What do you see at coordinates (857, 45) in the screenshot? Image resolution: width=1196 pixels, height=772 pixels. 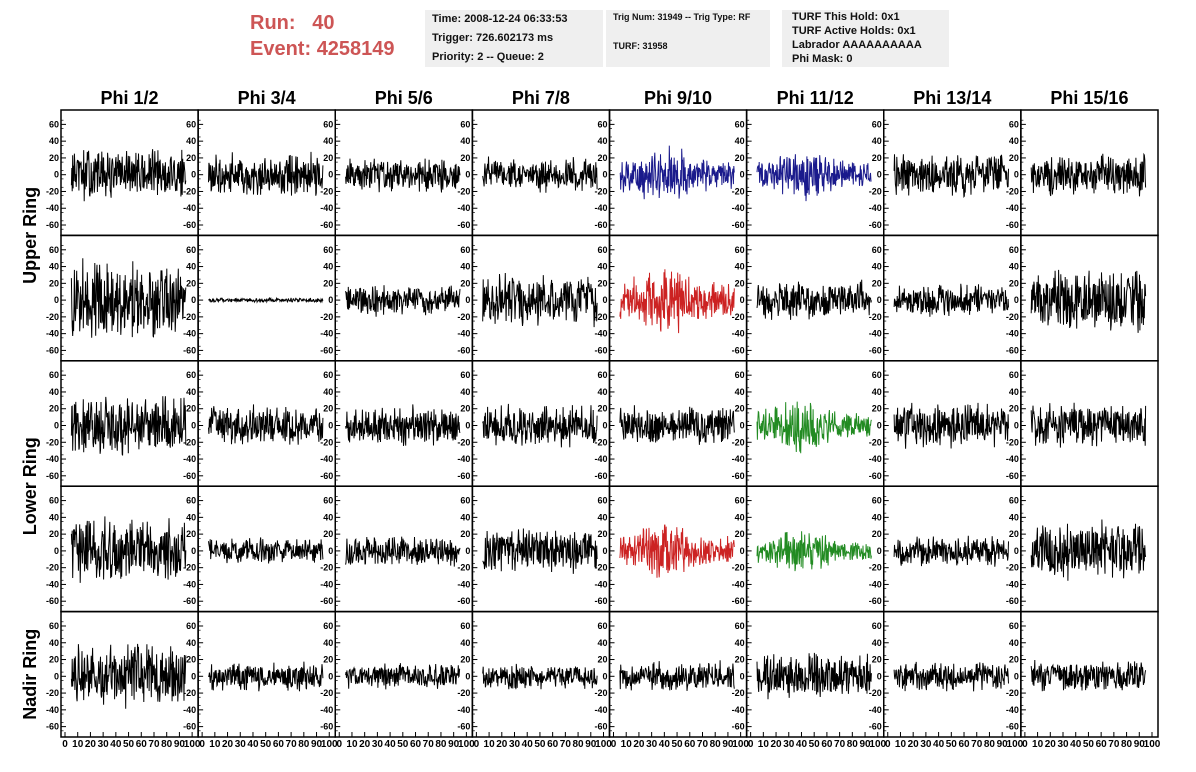 I see `info-labrador: Labrador AAAAAAAAAA` at bounding box center [857, 45].